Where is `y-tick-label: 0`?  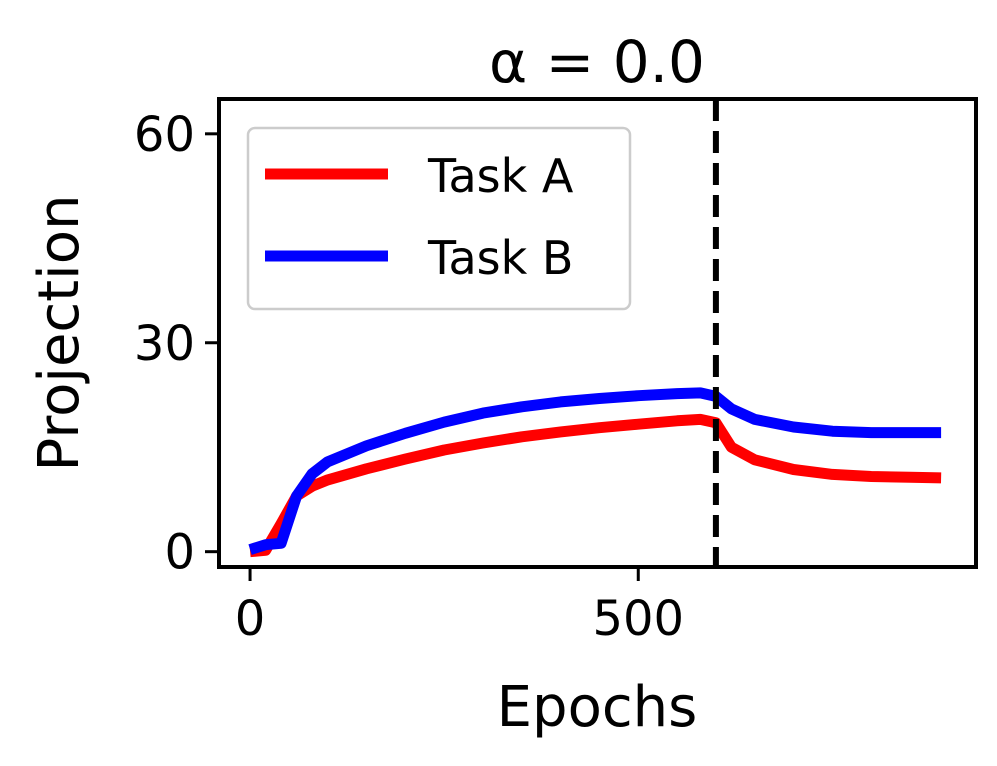
y-tick-label: 0 is located at coordinates (179, 553).